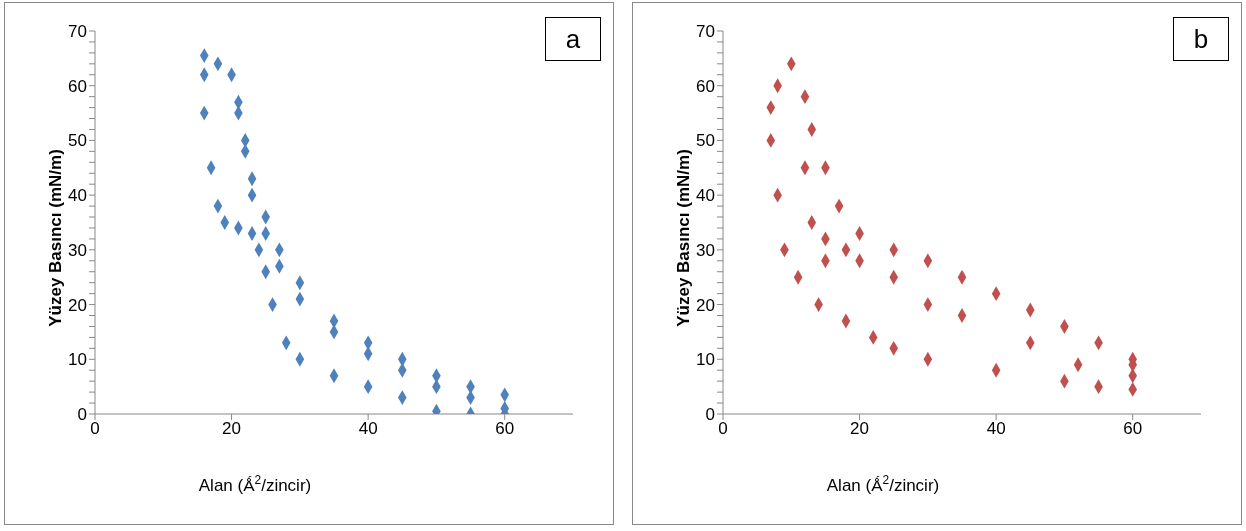 This screenshot has width=1246, height=531. I want to click on annotation: a, so click(573, 39).